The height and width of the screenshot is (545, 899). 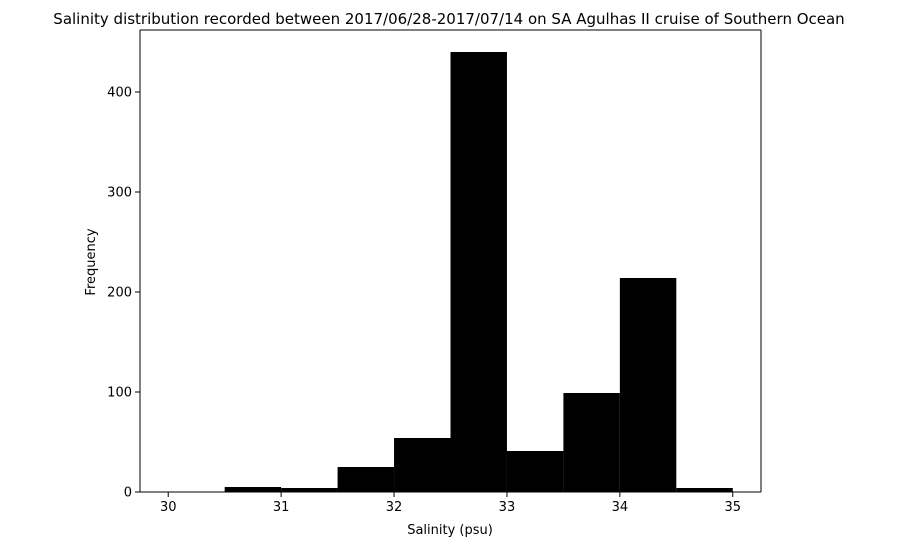 I want to click on y-axis-label: Frequency, so click(x=91, y=261).